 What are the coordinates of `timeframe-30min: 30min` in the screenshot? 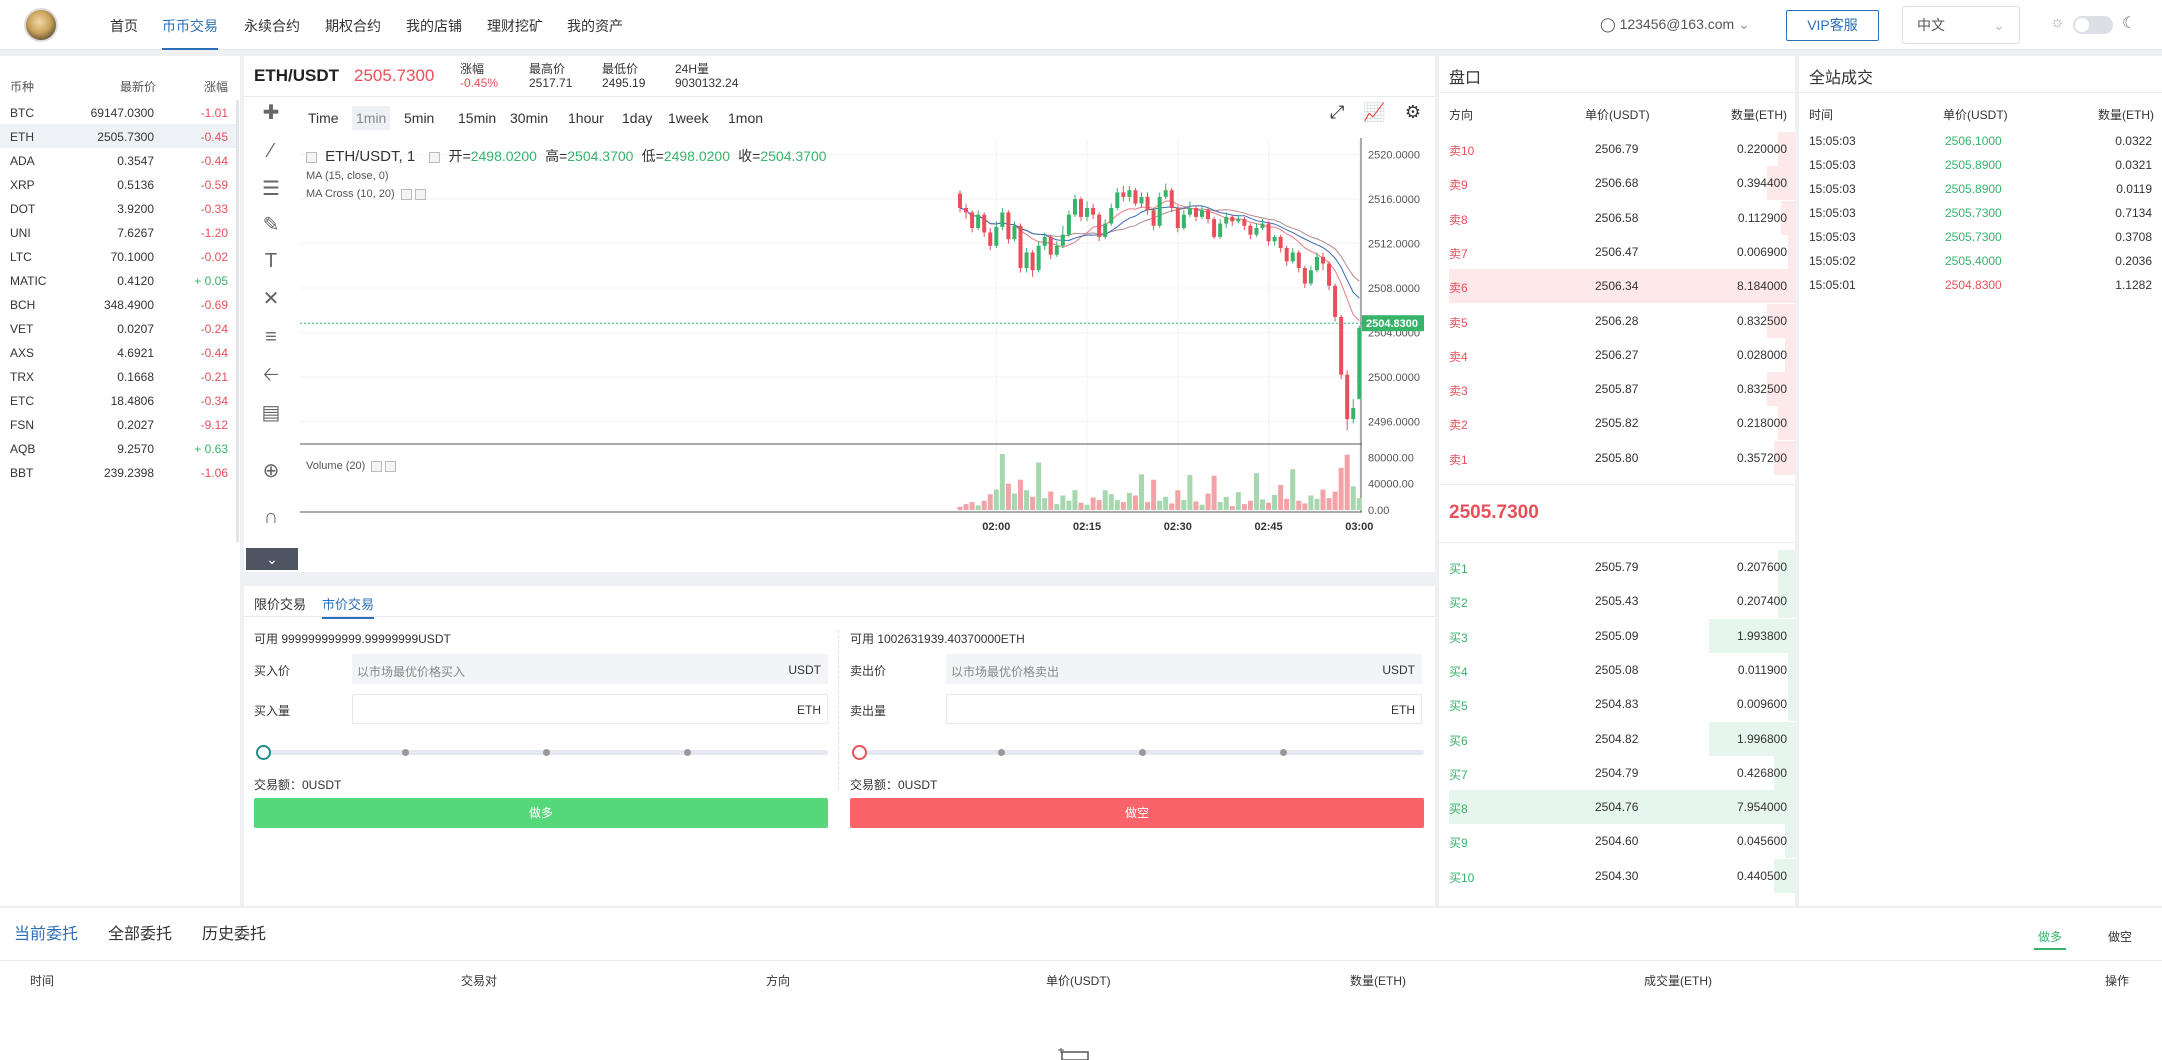 It's located at (529, 118).